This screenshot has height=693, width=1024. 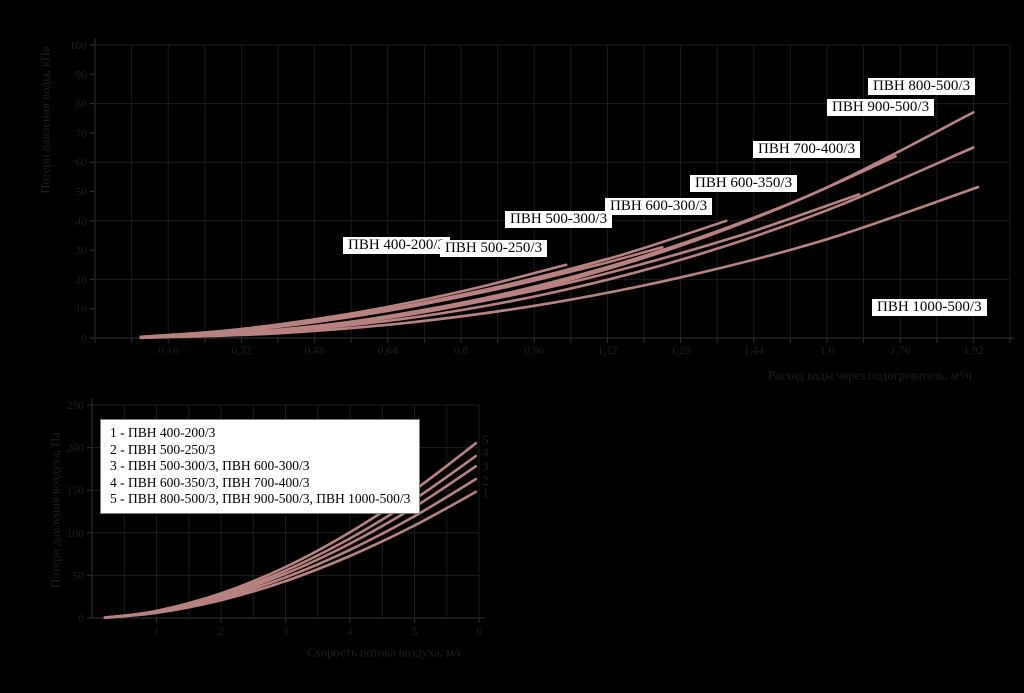 What do you see at coordinates (534, 351) in the screenshot?
I see `chart1-x-tick-label: 0,96` at bounding box center [534, 351].